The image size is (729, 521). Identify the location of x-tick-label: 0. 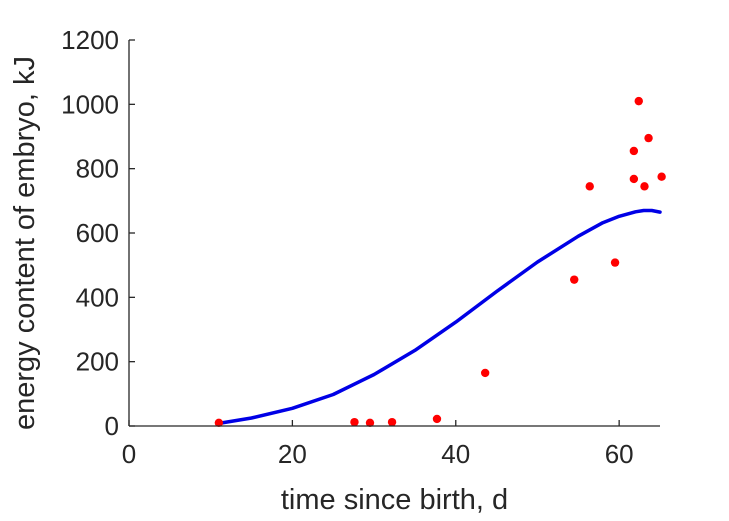
(129, 454).